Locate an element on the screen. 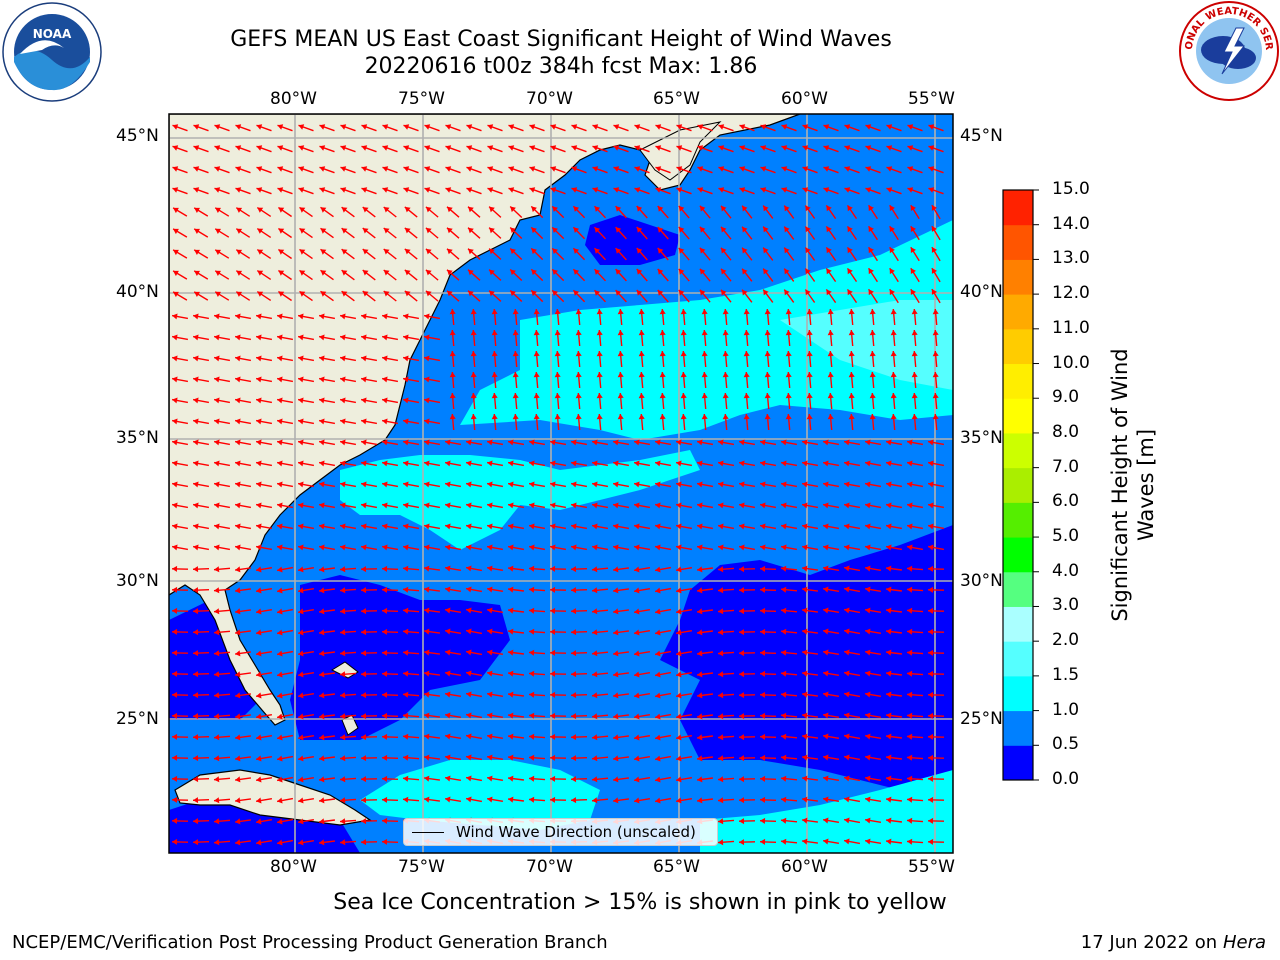 The image size is (1280, 960). lon-label-bottom-80w: 80°W is located at coordinates (293, 867).